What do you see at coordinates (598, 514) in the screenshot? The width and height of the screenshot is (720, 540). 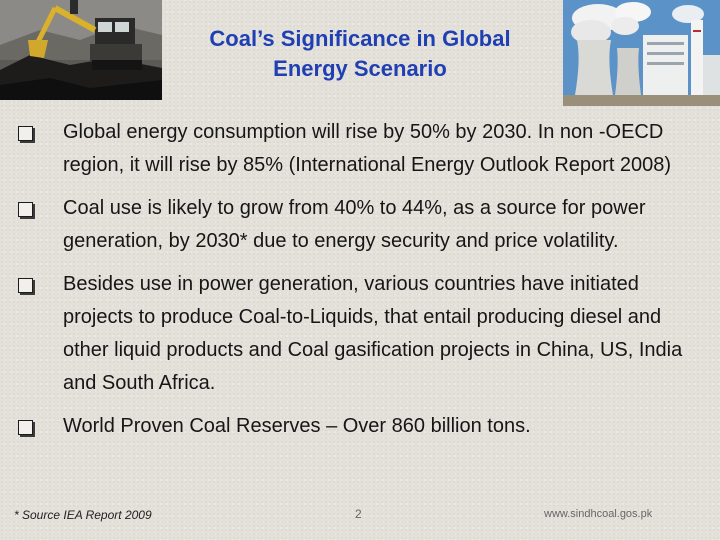 I see `footer-website: www.sindhcoal.gos.pk` at bounding box center [598, 514].